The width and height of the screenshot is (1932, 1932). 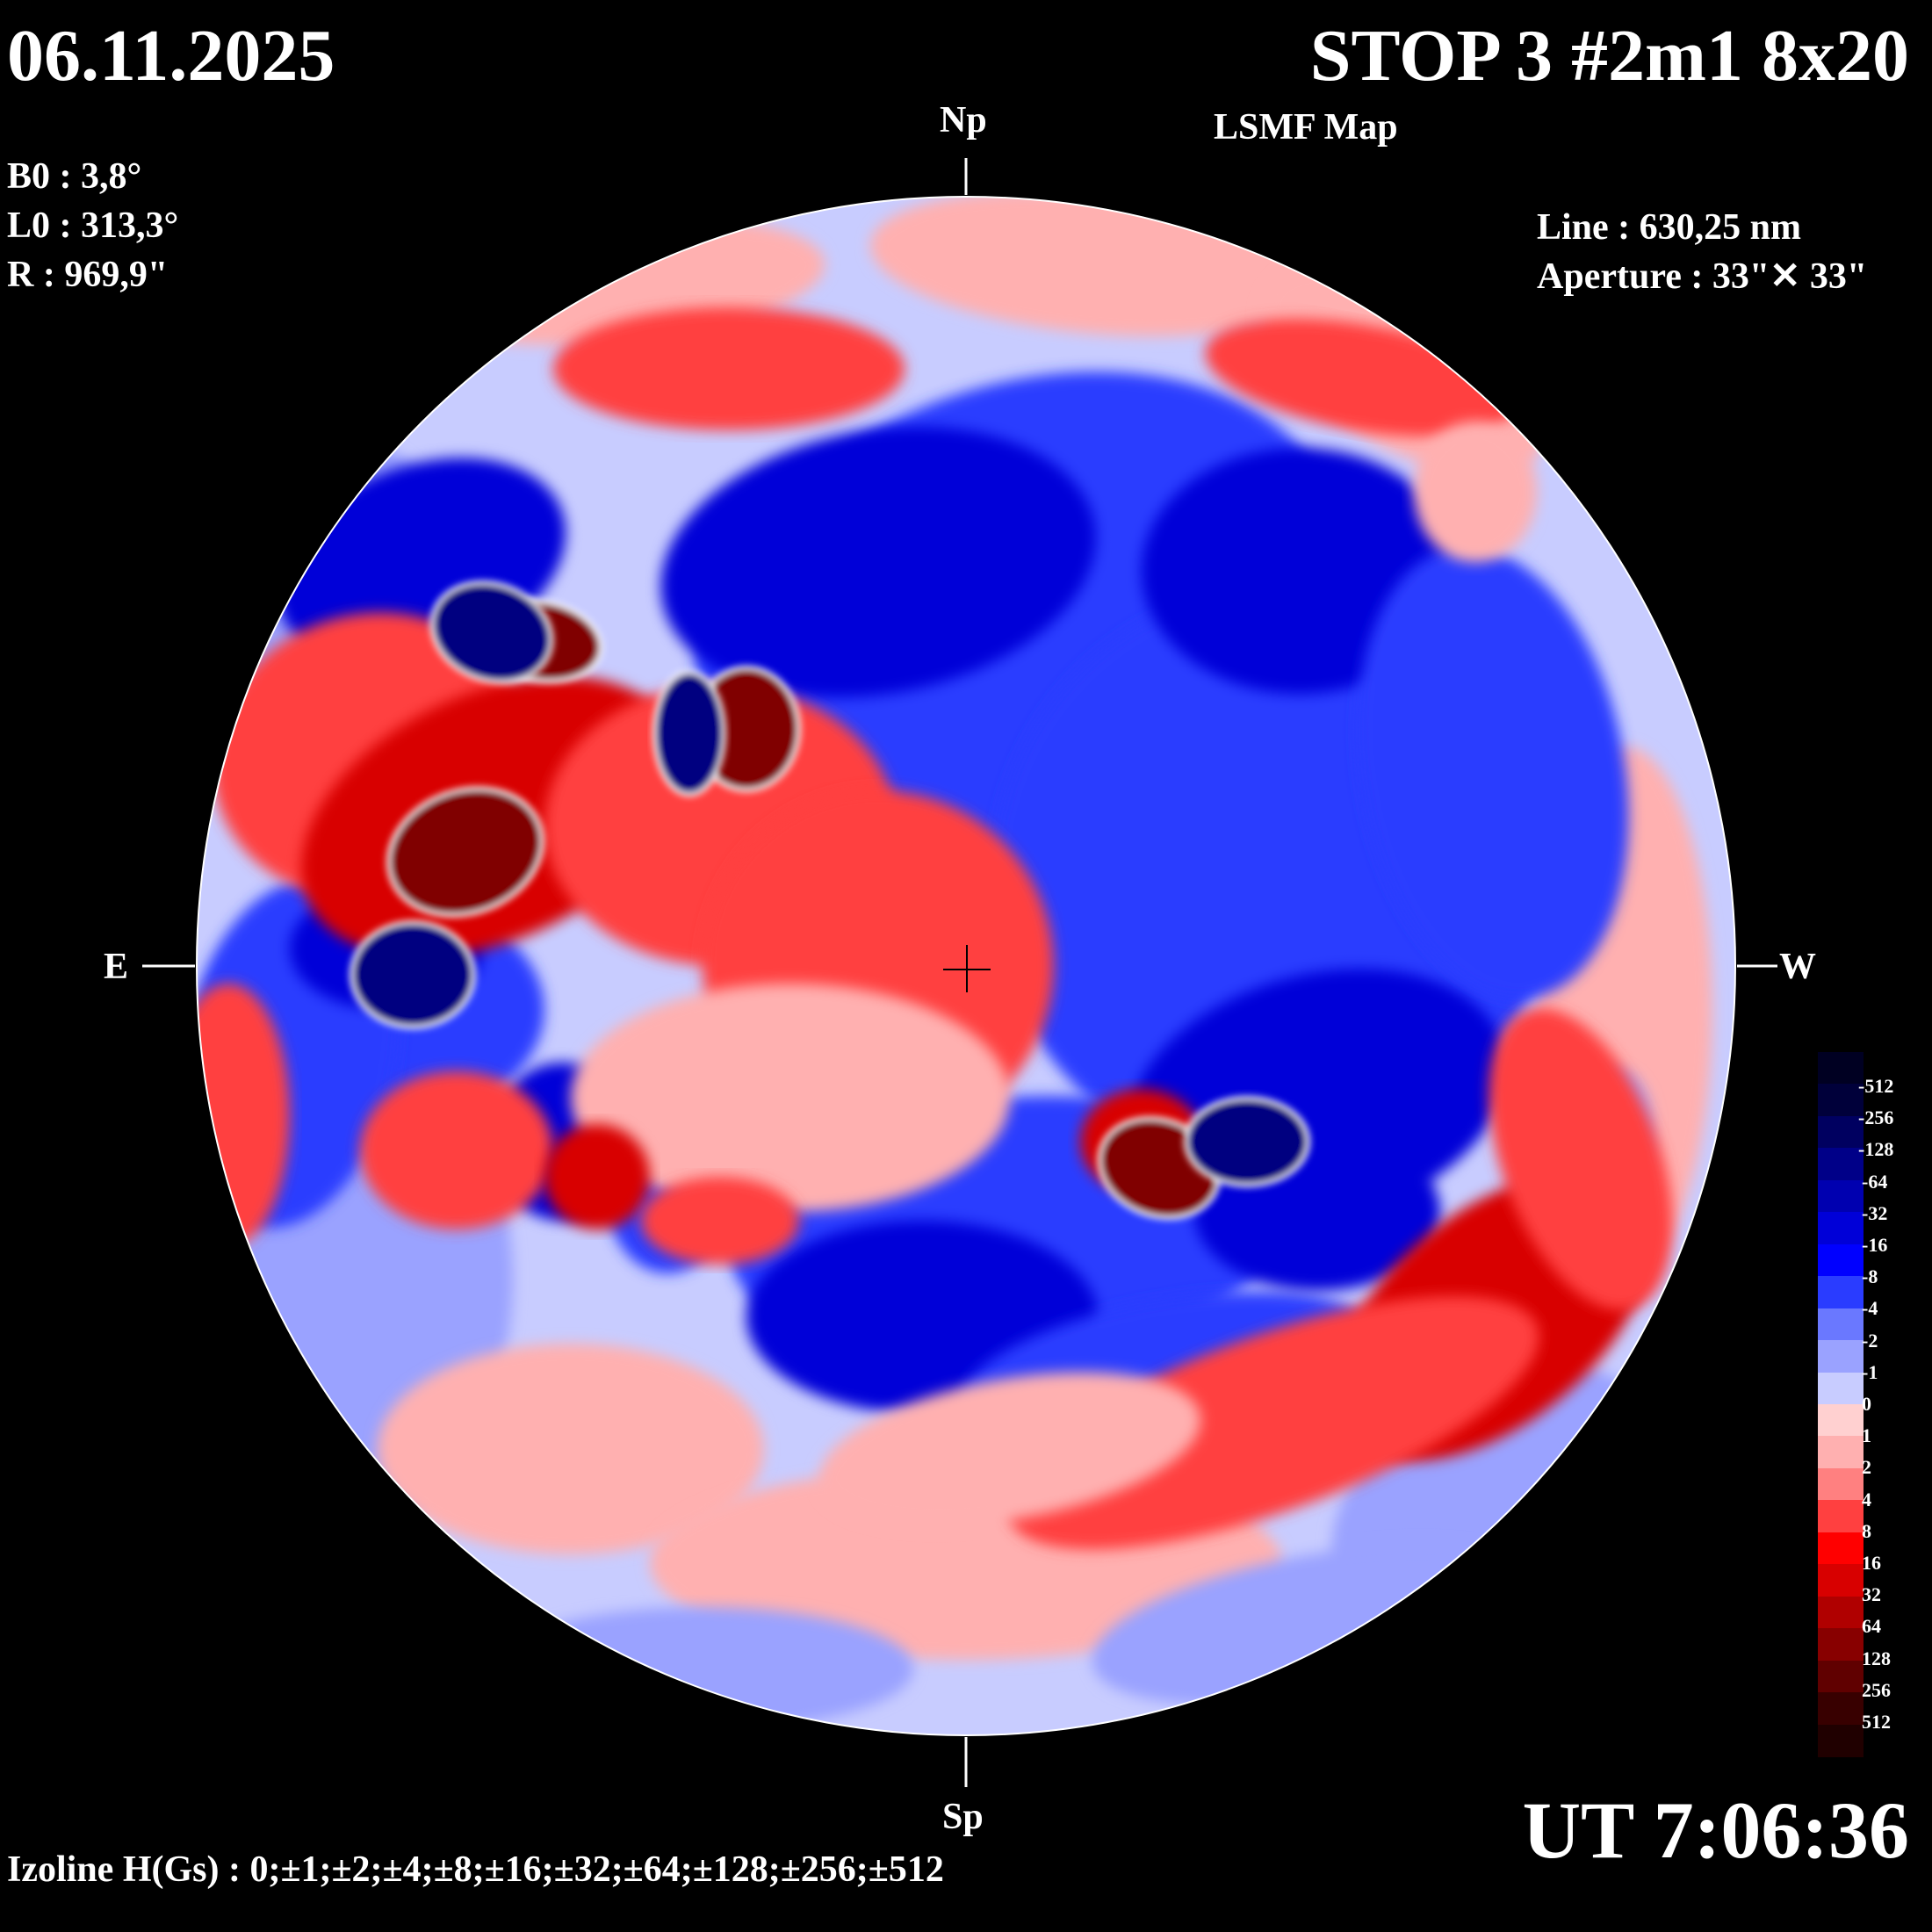 I want to click on color-scale-label: -8, so click(x=1870, y=1276).